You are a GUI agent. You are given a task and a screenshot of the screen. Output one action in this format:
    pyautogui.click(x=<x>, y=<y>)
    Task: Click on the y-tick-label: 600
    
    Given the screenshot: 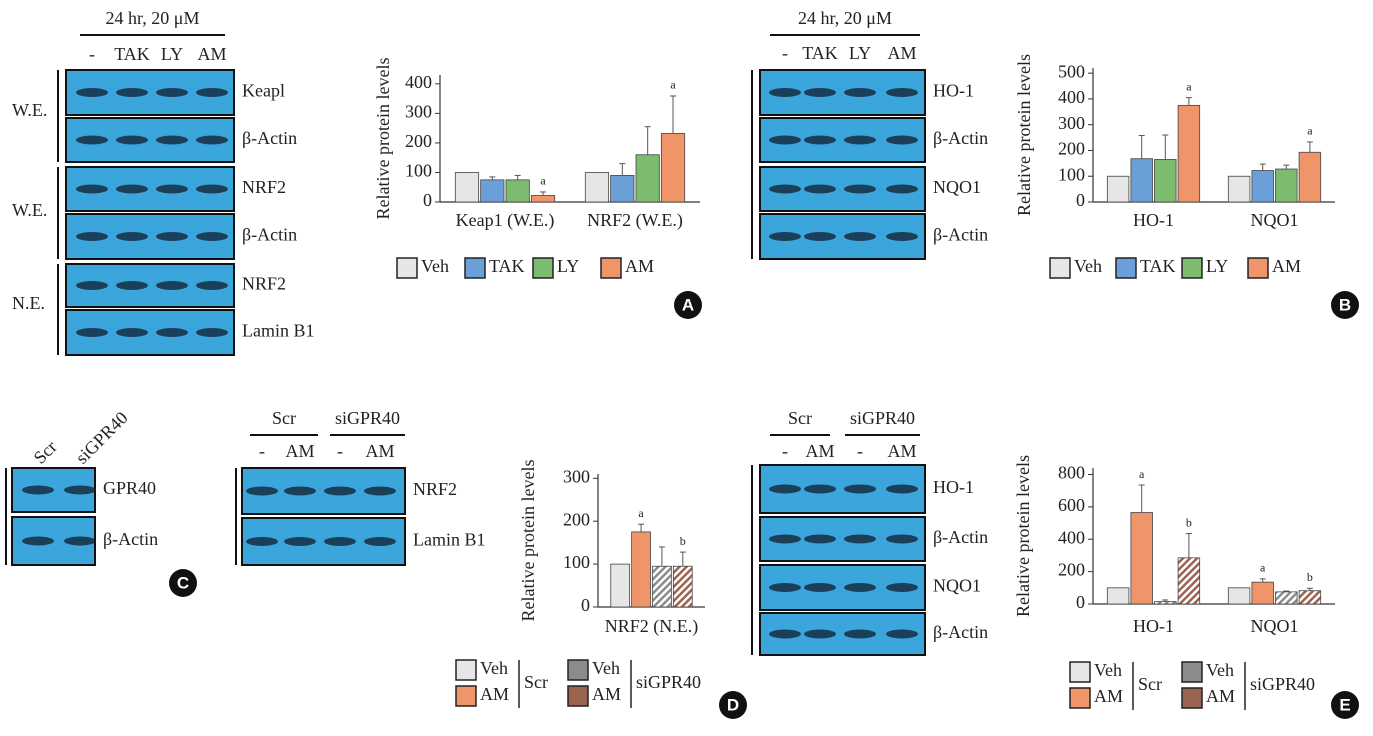 What is the action you would take?
    pyautogui.click(x=1071, y=505)
    